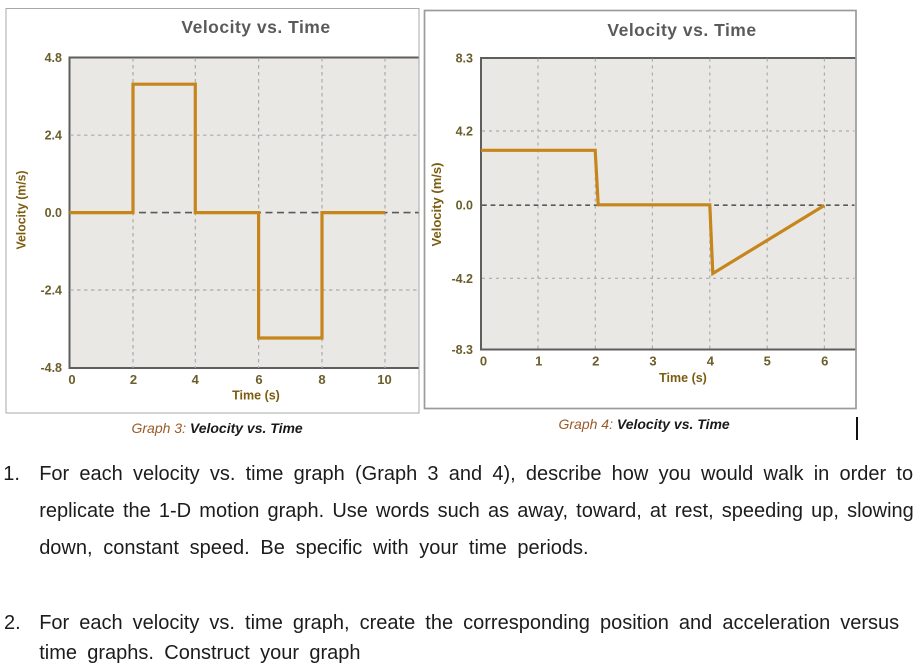  What do you see at coordinates (321, 379) in the screenshot?
I see `svg-text: 8` at bounding box center [321, 379].